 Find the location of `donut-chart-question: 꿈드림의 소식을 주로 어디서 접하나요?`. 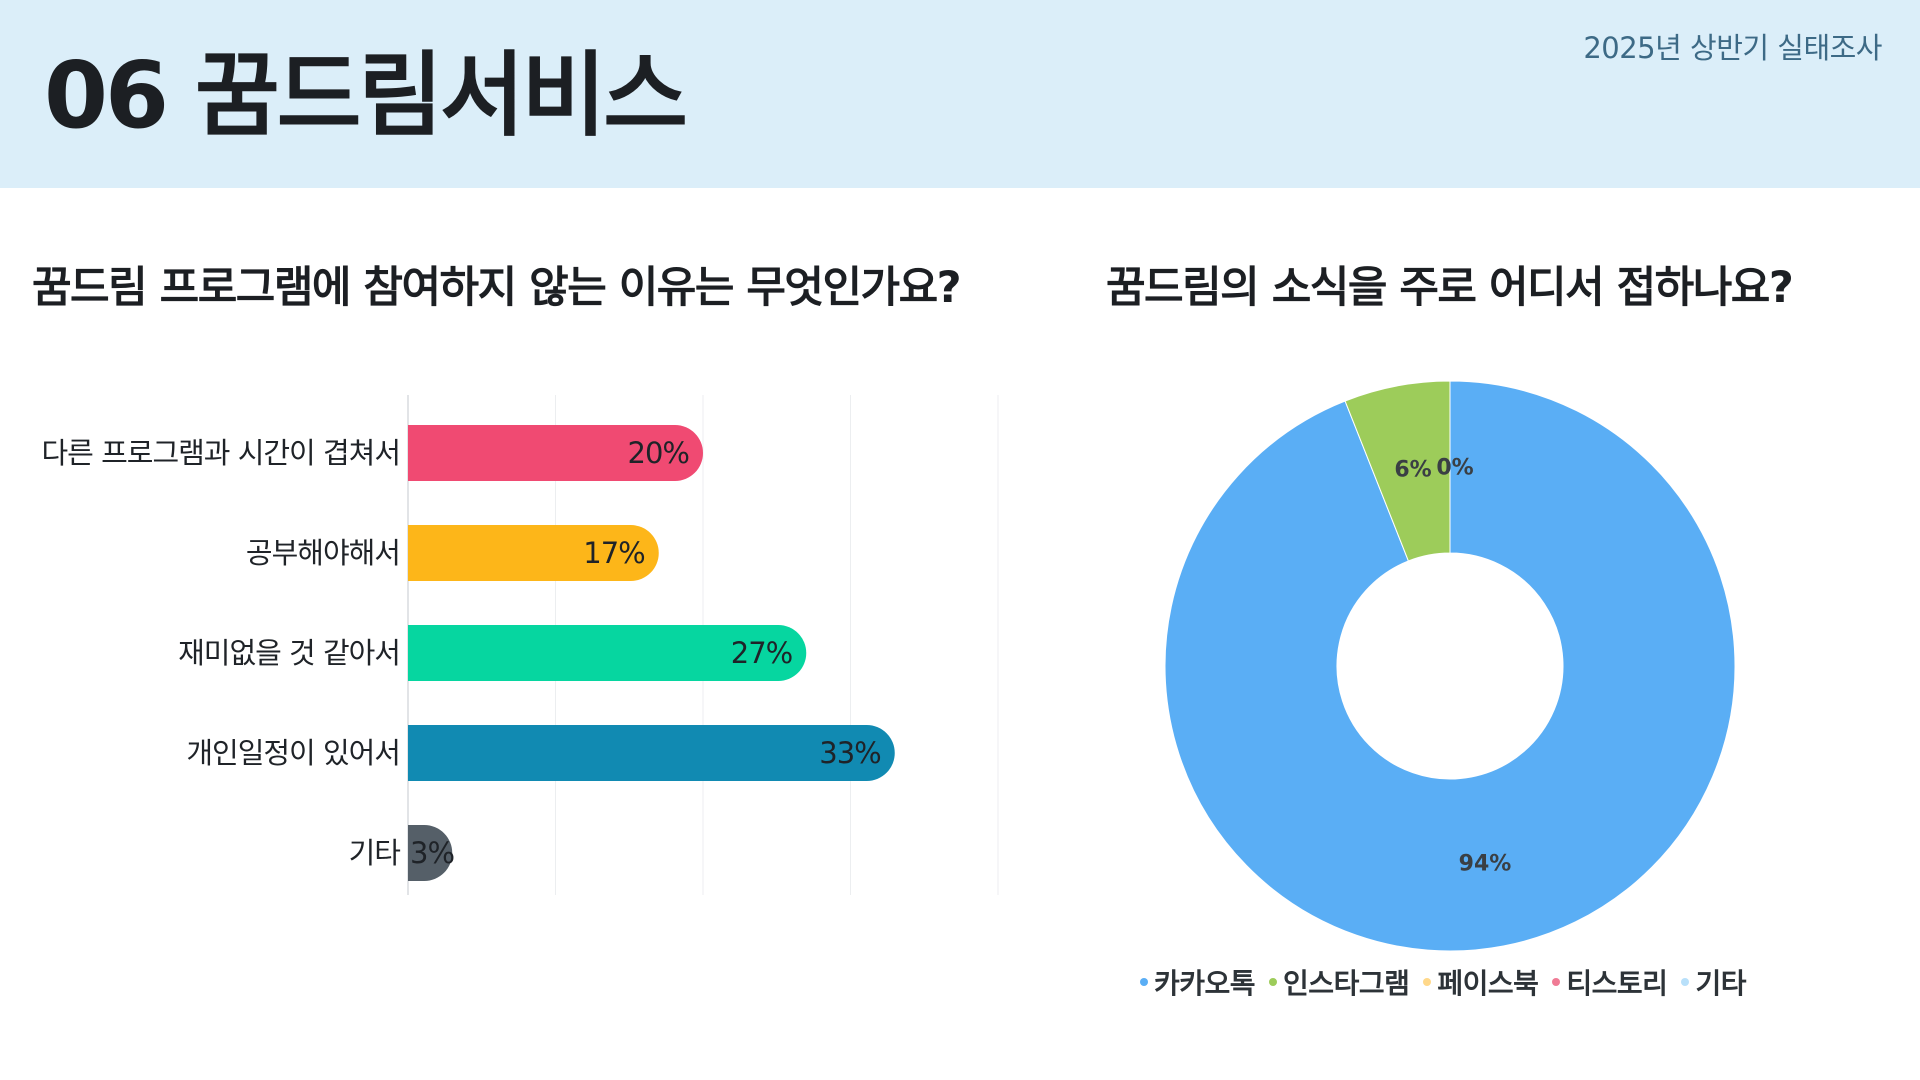

donut-chart-question: 꿈드림의 소식을 주로 어디서 접하나요? is located at coordinates (1450, 288).